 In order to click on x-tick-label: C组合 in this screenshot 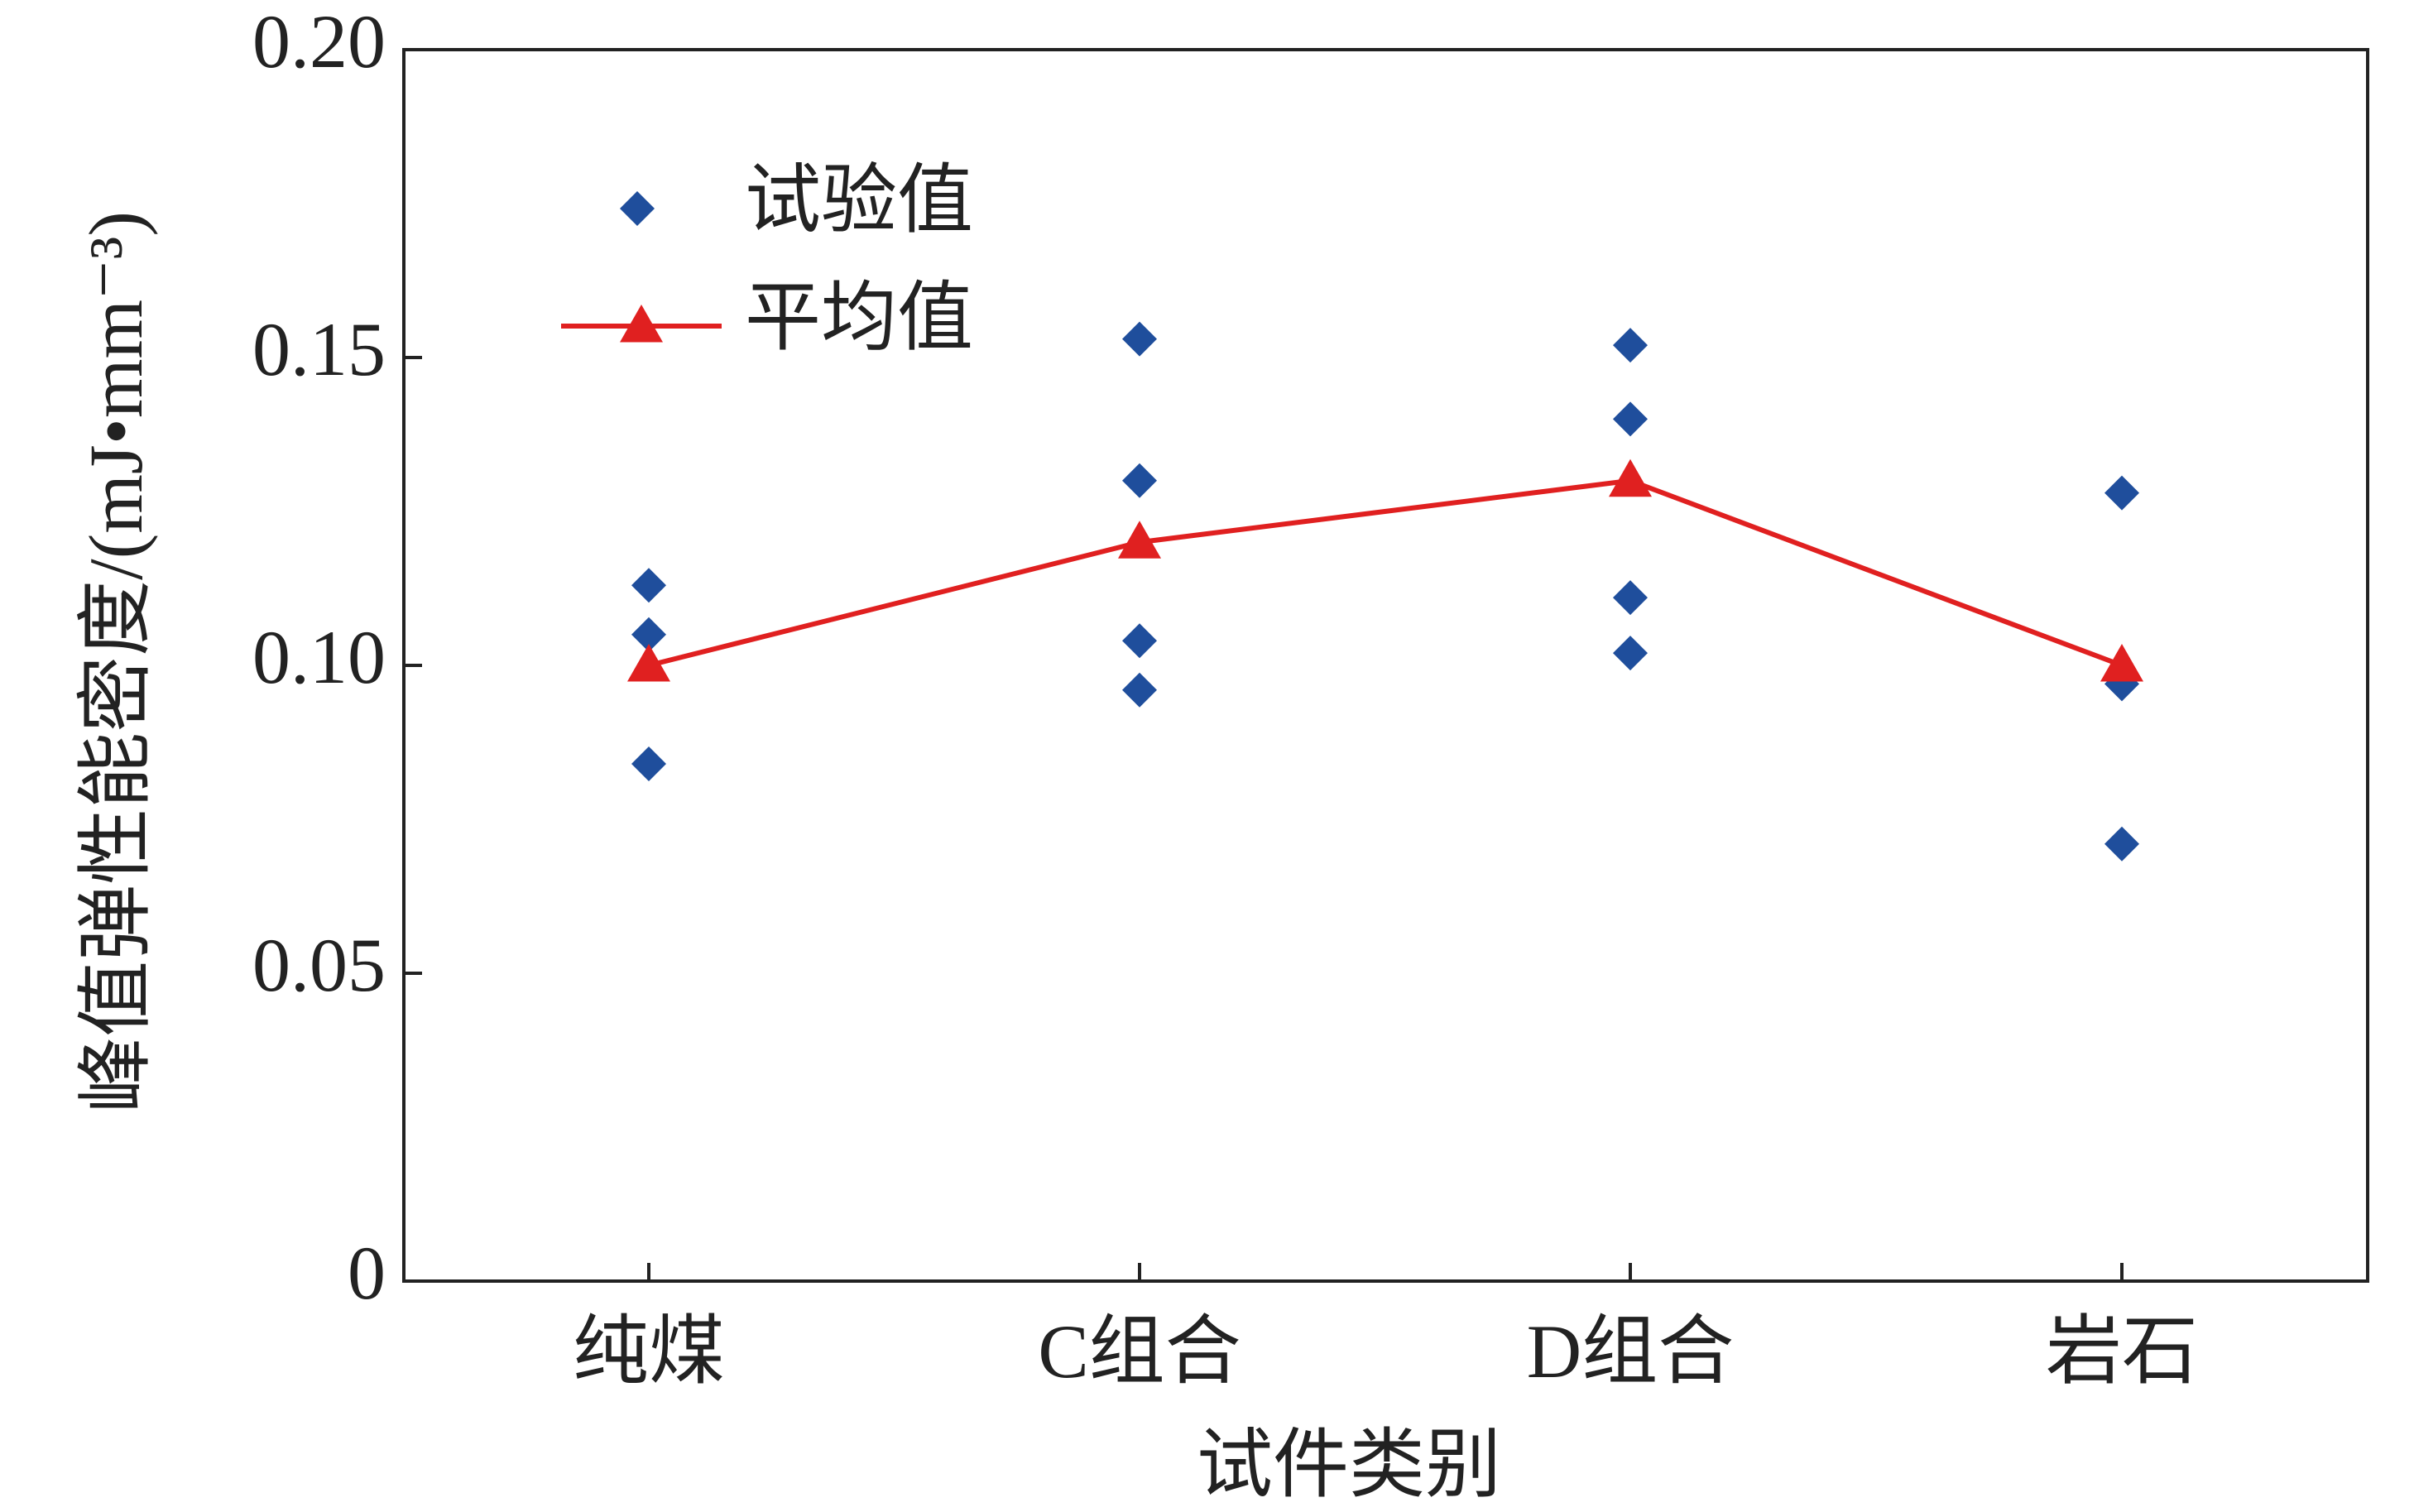, I will do `click(1139, 1351)`.